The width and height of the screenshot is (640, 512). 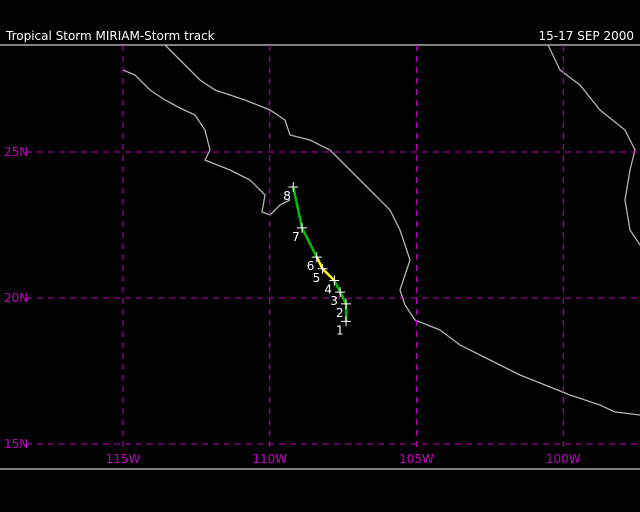 What do you see at coordinates (16, 298) in the screenshot?
I see `latitude-label: 20N` at bounding box center [16, 298].